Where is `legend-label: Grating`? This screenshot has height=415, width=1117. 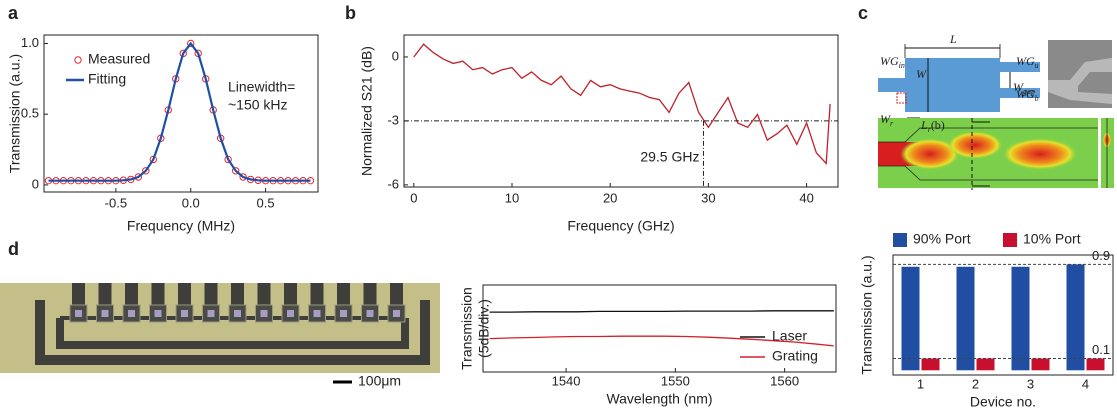 legend-label: Grating is located at coordinates (795, 356).